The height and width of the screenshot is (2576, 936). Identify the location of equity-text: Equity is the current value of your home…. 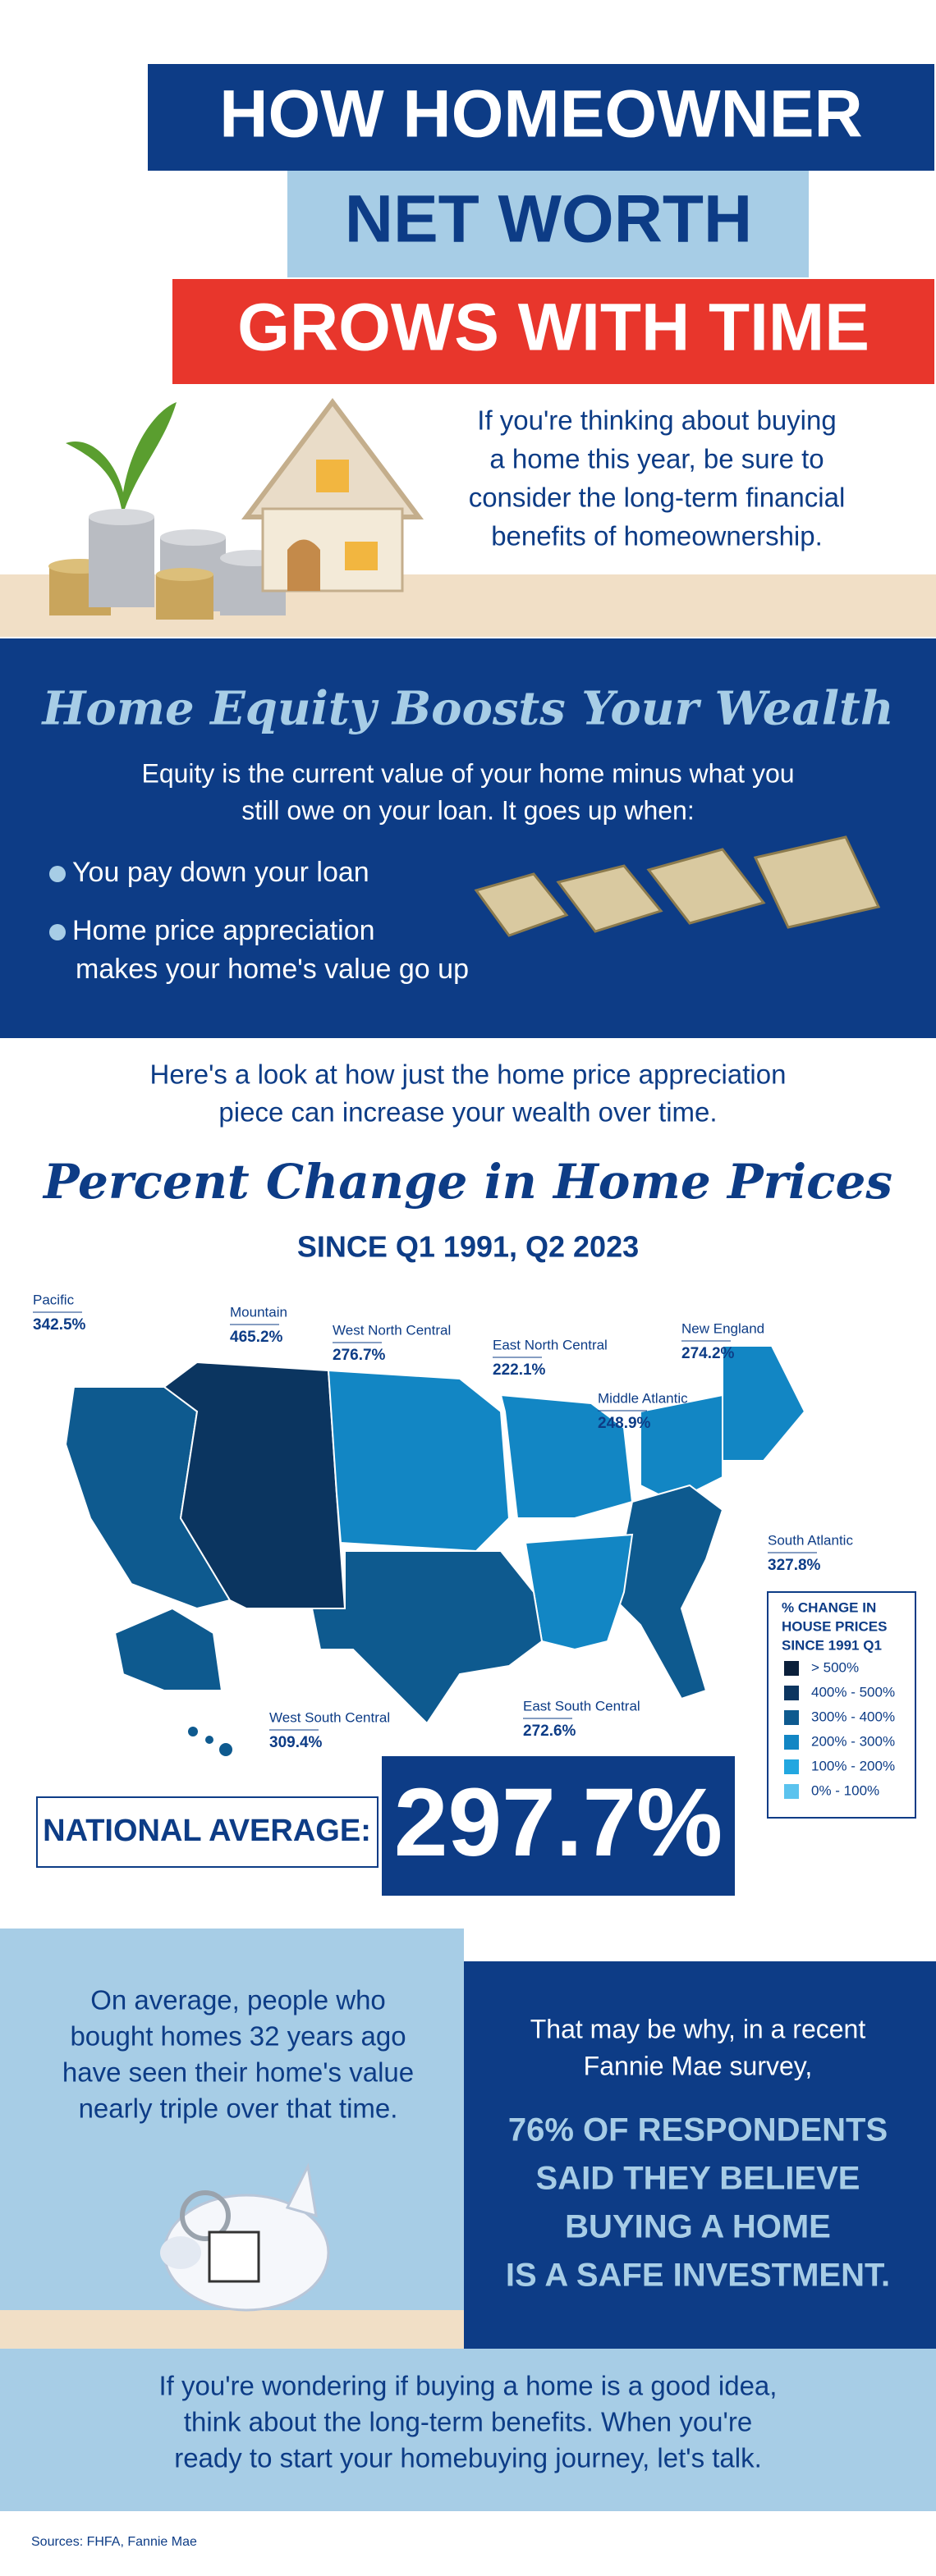
(467, 773).